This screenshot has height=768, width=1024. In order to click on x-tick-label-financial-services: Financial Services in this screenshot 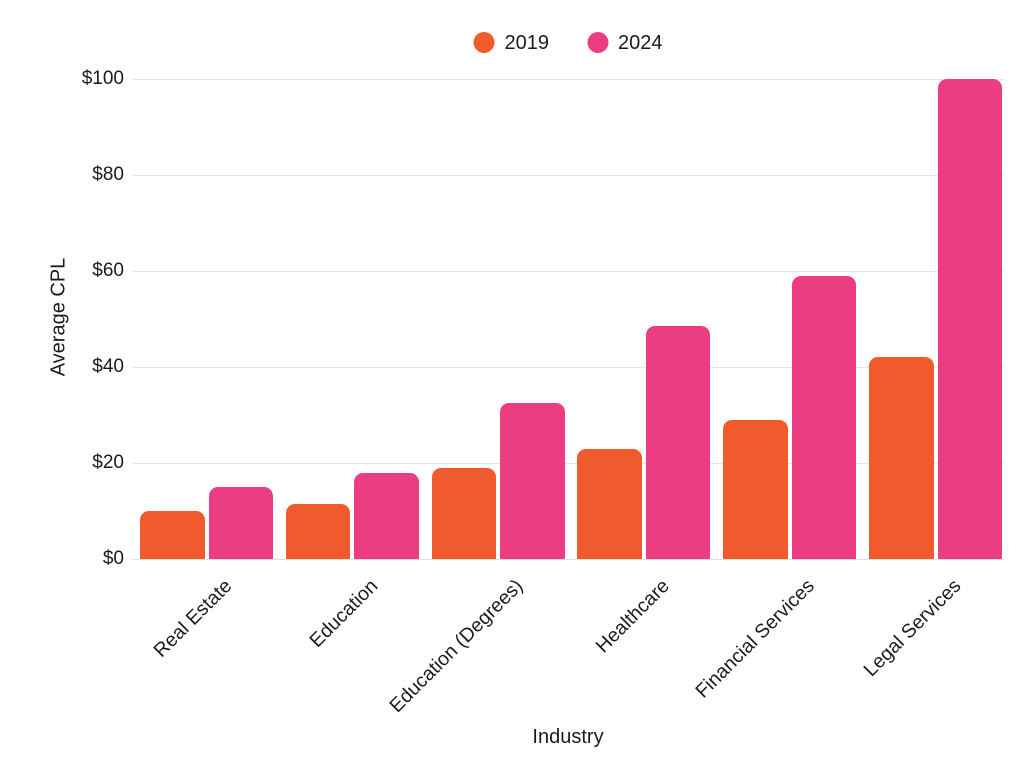, I will do `click(755, 639)`.